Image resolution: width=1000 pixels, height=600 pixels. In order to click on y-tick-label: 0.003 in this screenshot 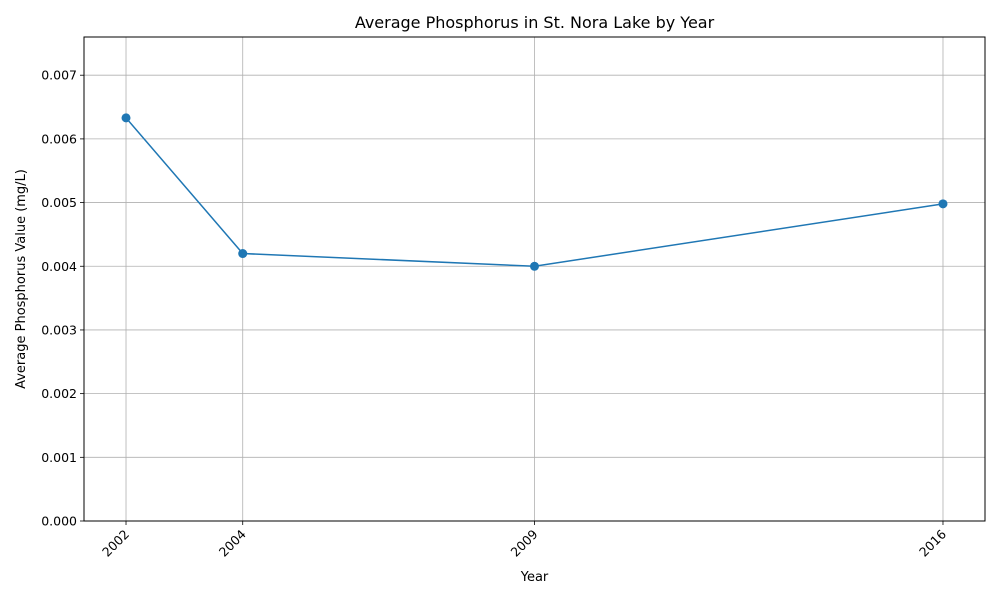, I will do `click(59, 329)`.